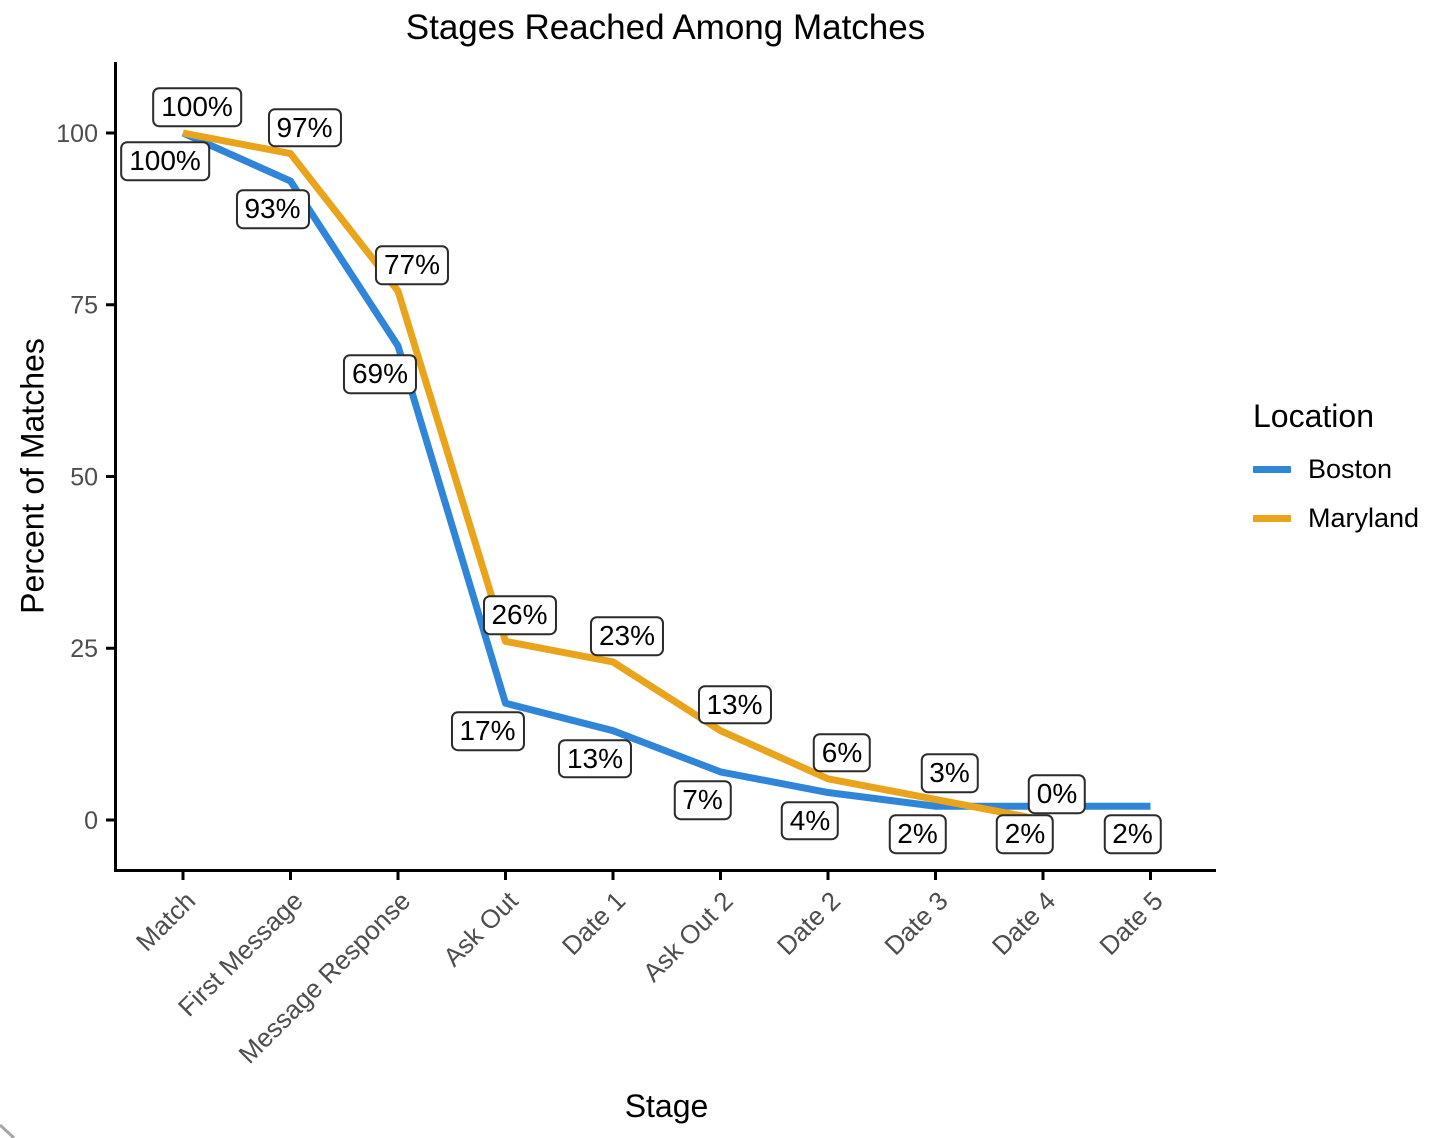  What do you see at coordinates (1364, 518) in the screenshot?
I see `legend-label-maryland: Maryland` at bounding box center [1364, 518].